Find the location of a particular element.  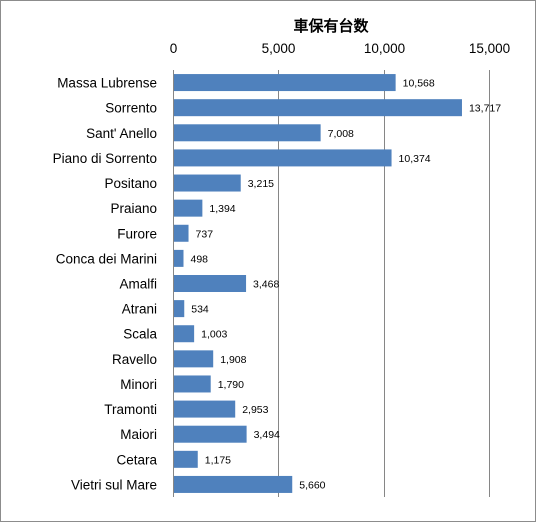

data-label: 1,175 is located at coordinates (218, 460).